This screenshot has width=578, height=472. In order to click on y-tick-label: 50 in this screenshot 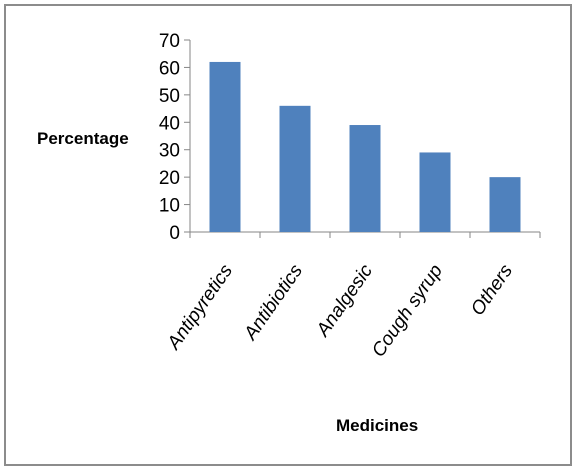, I will do `click(169, 96)`.